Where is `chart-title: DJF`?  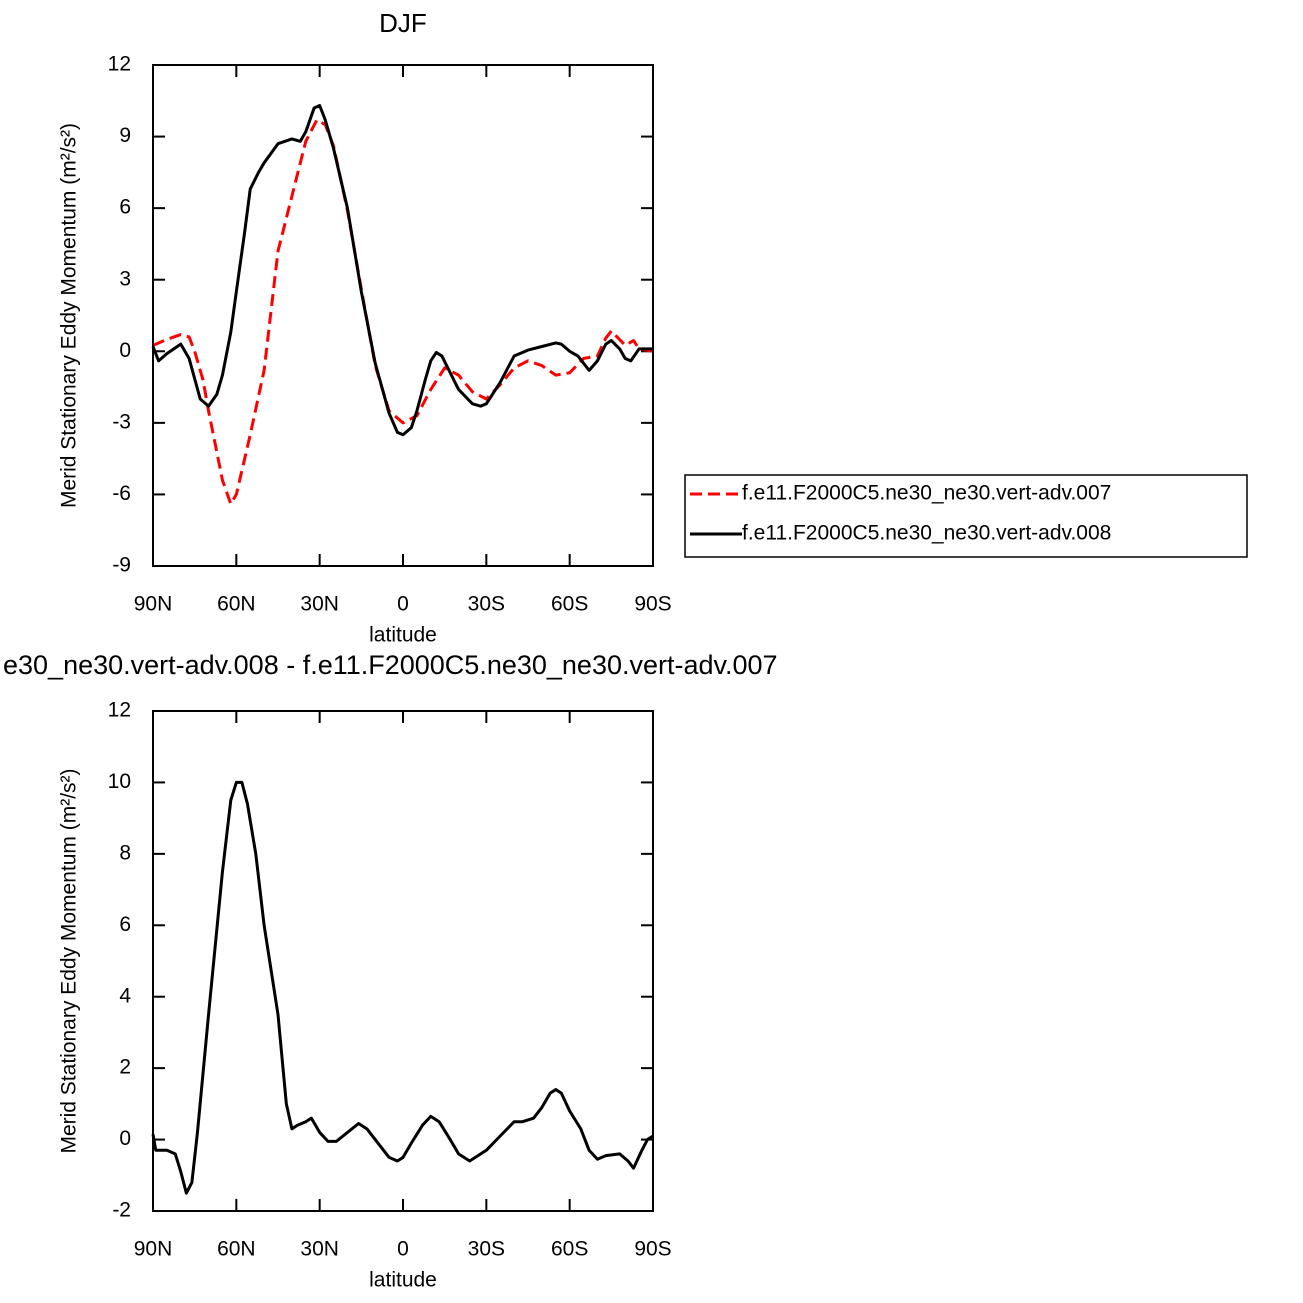
chart-title: DJF is located at coordinates (403, 23).